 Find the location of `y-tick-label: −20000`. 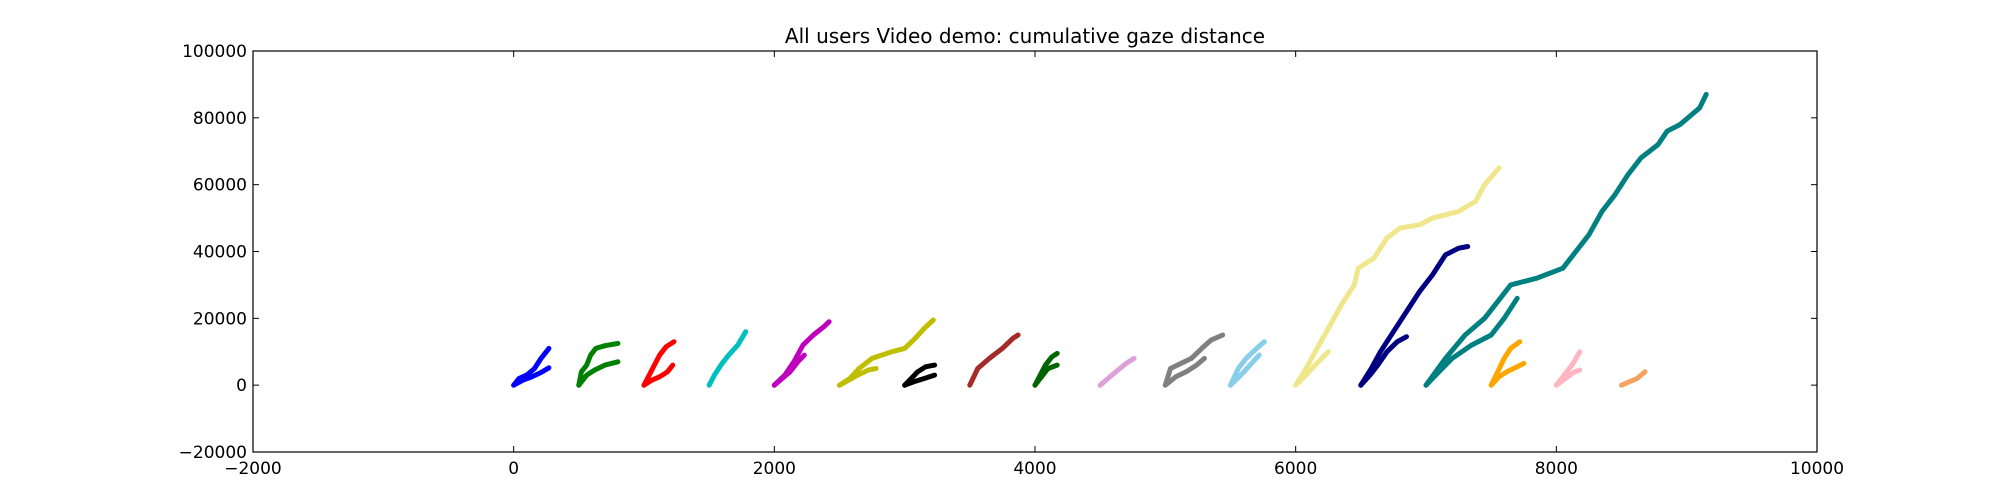

y-tick-label: −20000 is located at coordinates (213, 453).